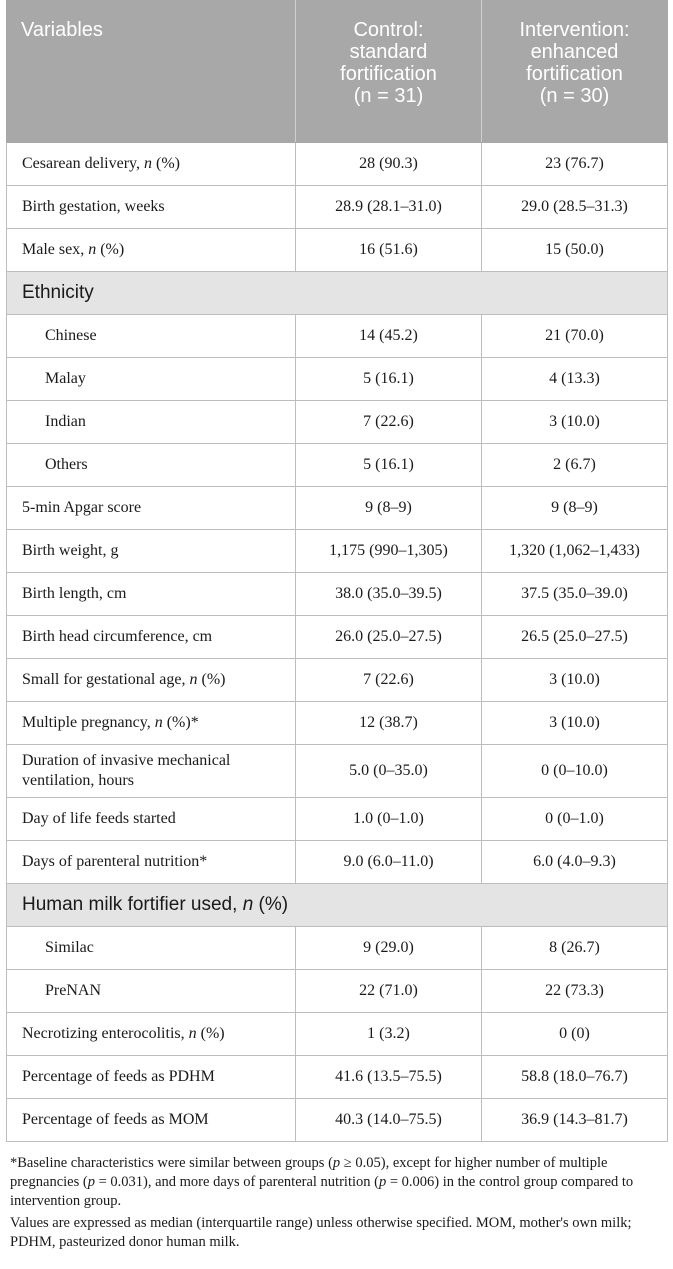 The height and width of the screenshot is (1269, 673). I want to click on section-heading: Human milk fortifier used, n (%), so click(337, 905).